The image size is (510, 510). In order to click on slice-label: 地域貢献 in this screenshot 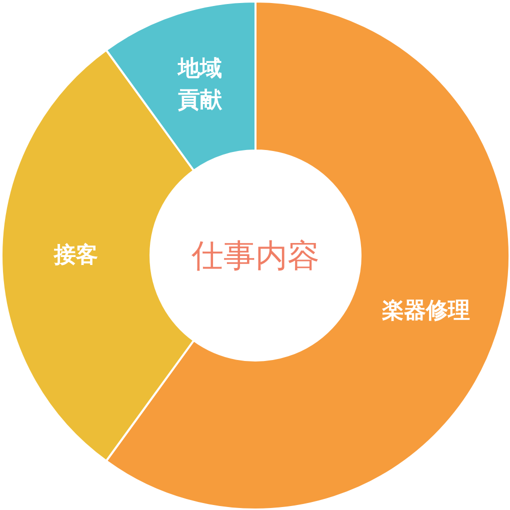, I will do `click(200, 84)`.